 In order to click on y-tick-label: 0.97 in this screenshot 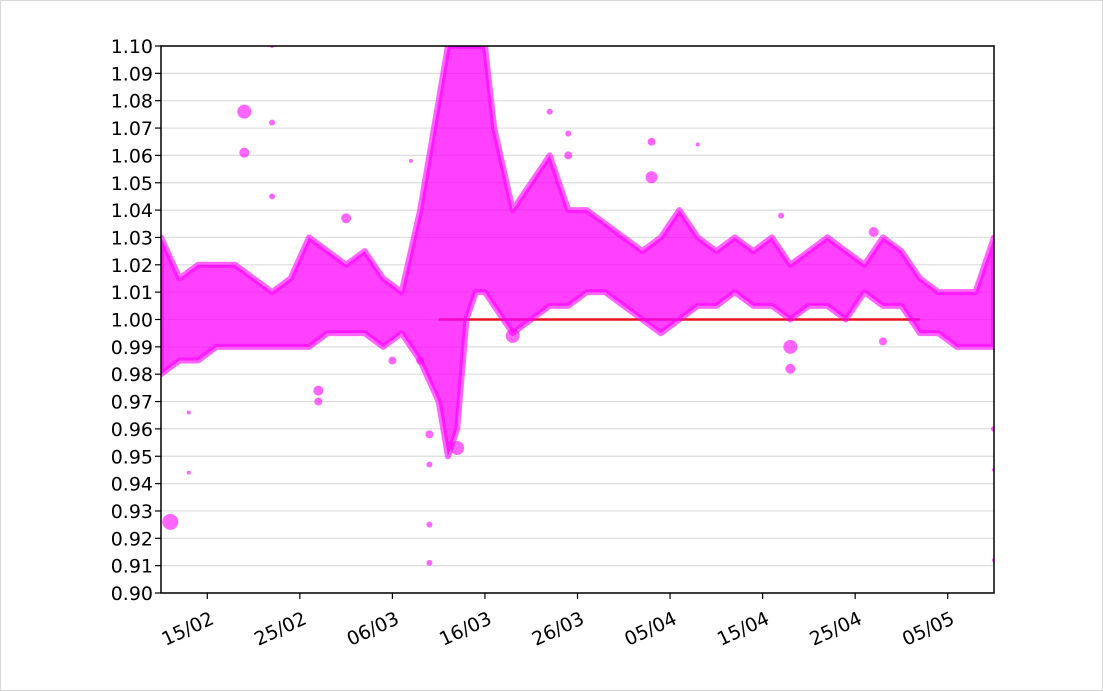, I will do `click(132, 403)`.